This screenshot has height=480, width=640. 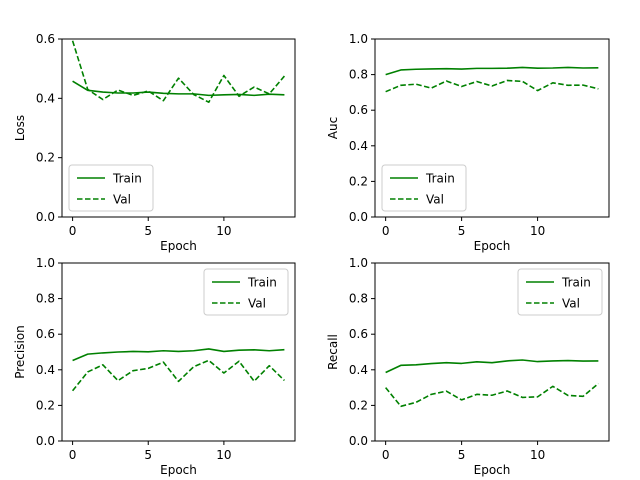 I want to click on precision-y-tick-label: 0.8, so click(x=45, y=299).